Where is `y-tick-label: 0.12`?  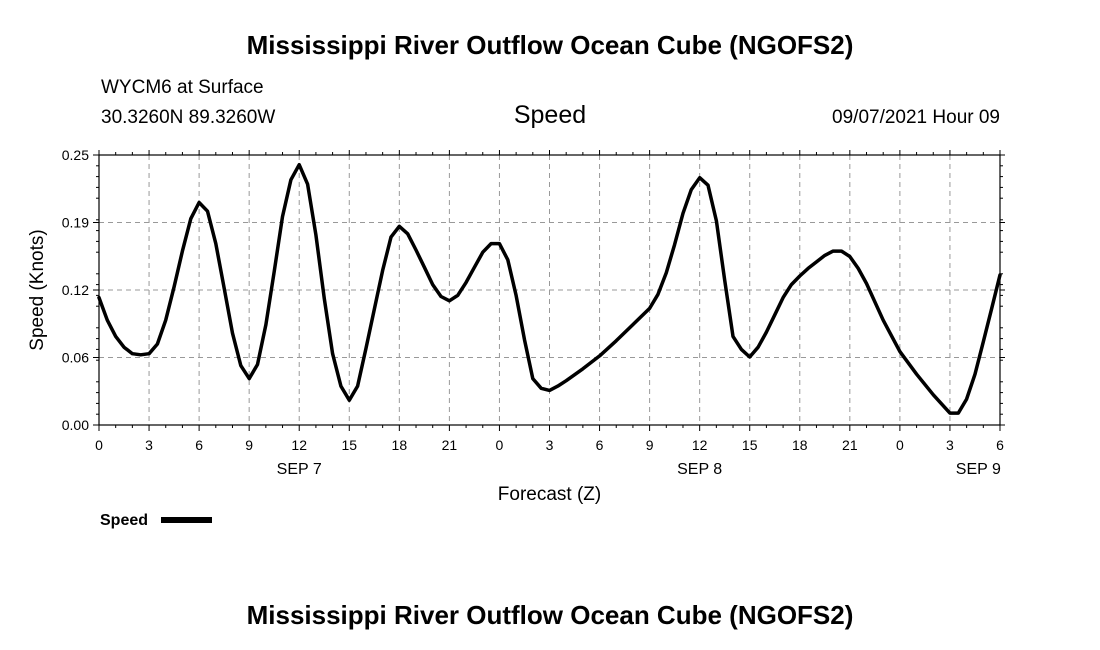 y-tick-label: 0.12 is located at coordinates (75, 290).